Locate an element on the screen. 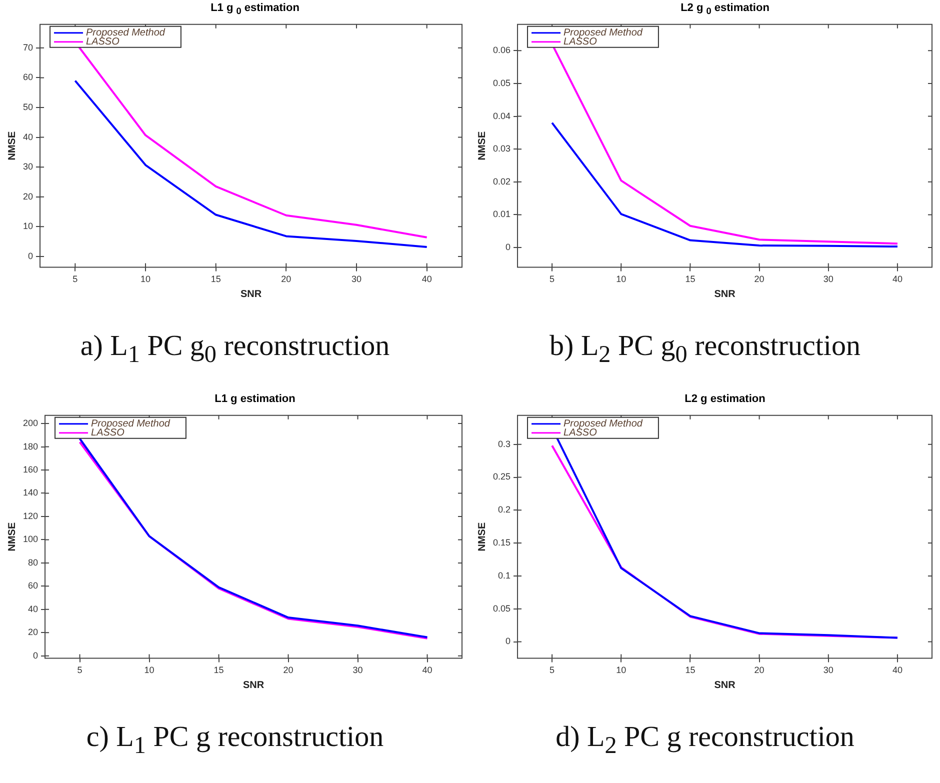 The width and height of the screenshot is (940, 783). y-tick-label: 50 is located at coordinates (28, 107).